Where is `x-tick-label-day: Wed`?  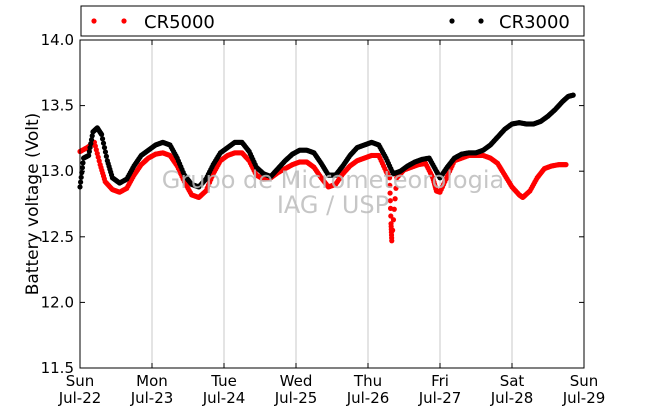 x-tick-label-day: Wed is located at coordinates (296, 381).